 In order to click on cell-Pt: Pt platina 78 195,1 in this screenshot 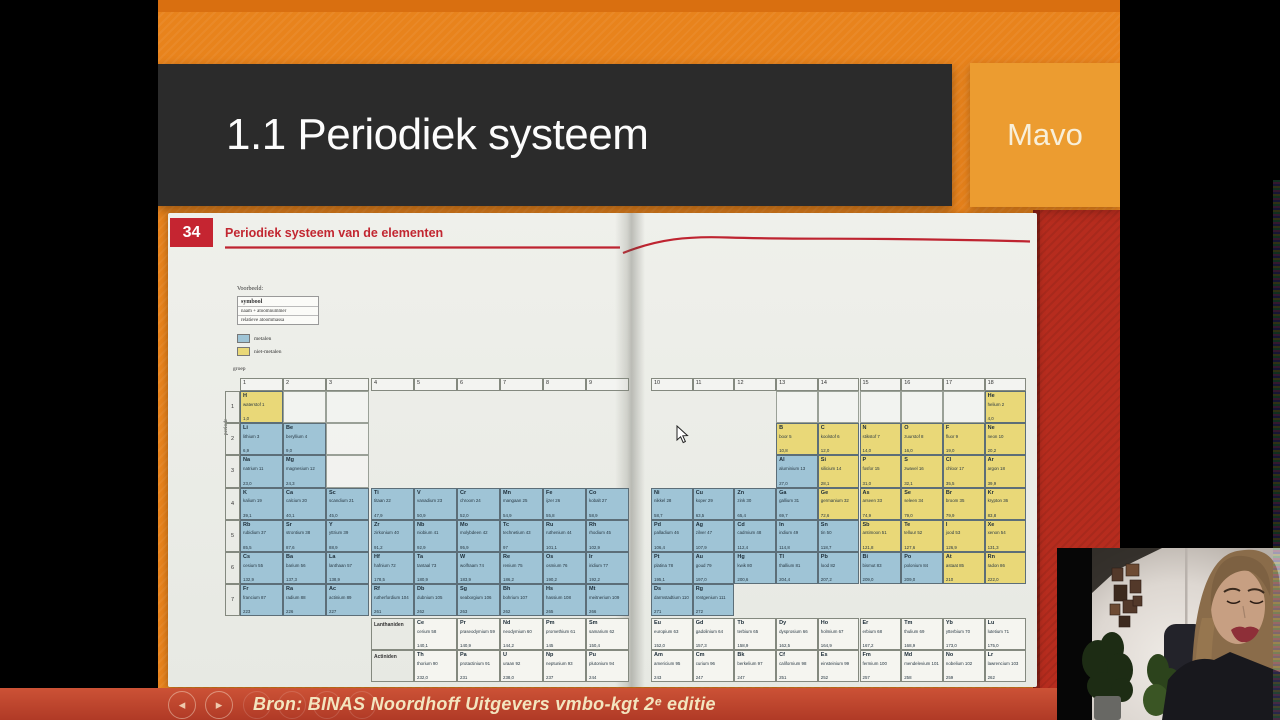, I will do `click(672, 568)`.